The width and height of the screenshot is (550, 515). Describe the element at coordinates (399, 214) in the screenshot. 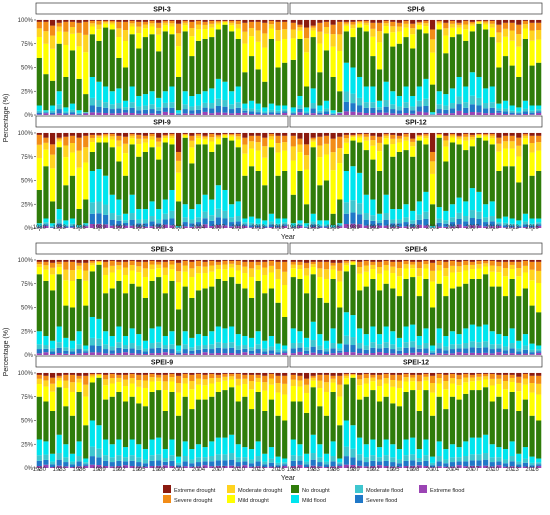

I see `bar-spi-12-1996-mild-flood` at that location.